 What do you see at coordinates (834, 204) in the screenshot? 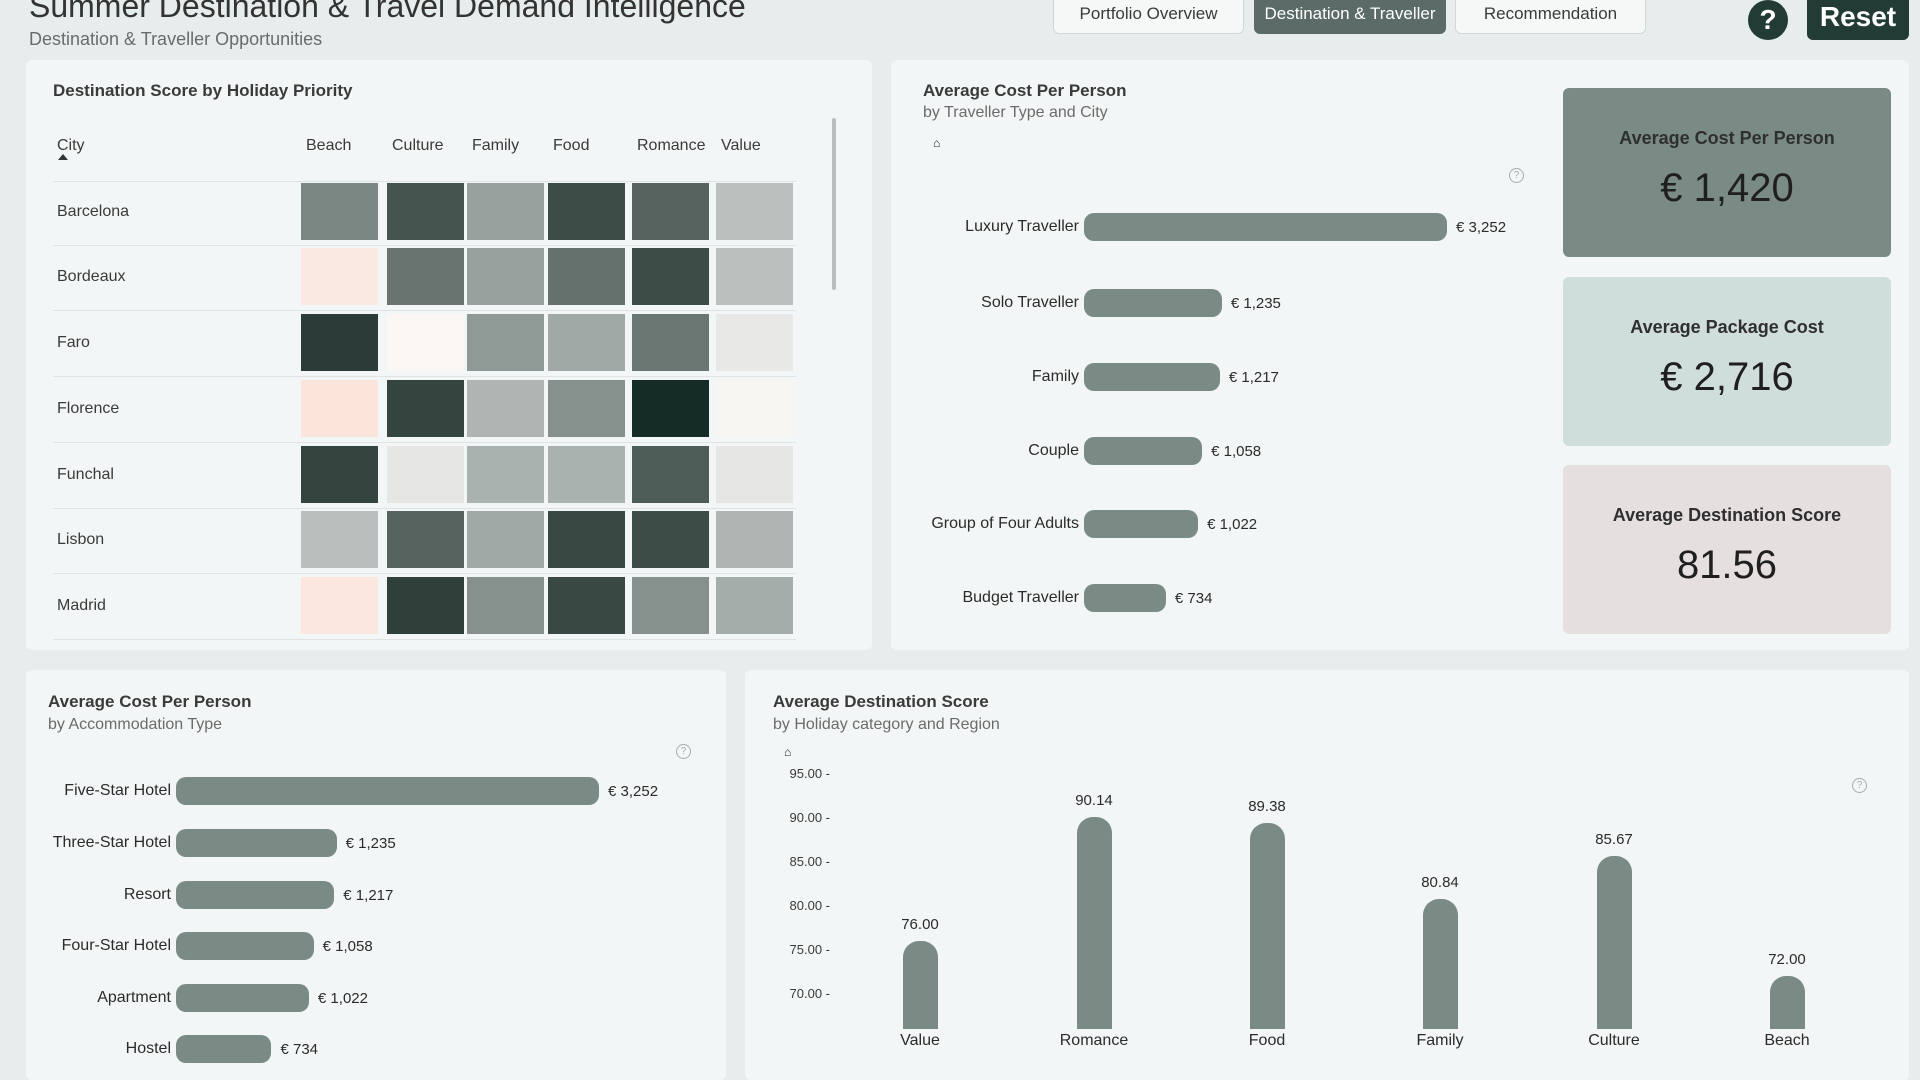
I see `heatmap-scrollbar` at bounding box center [834, 204].